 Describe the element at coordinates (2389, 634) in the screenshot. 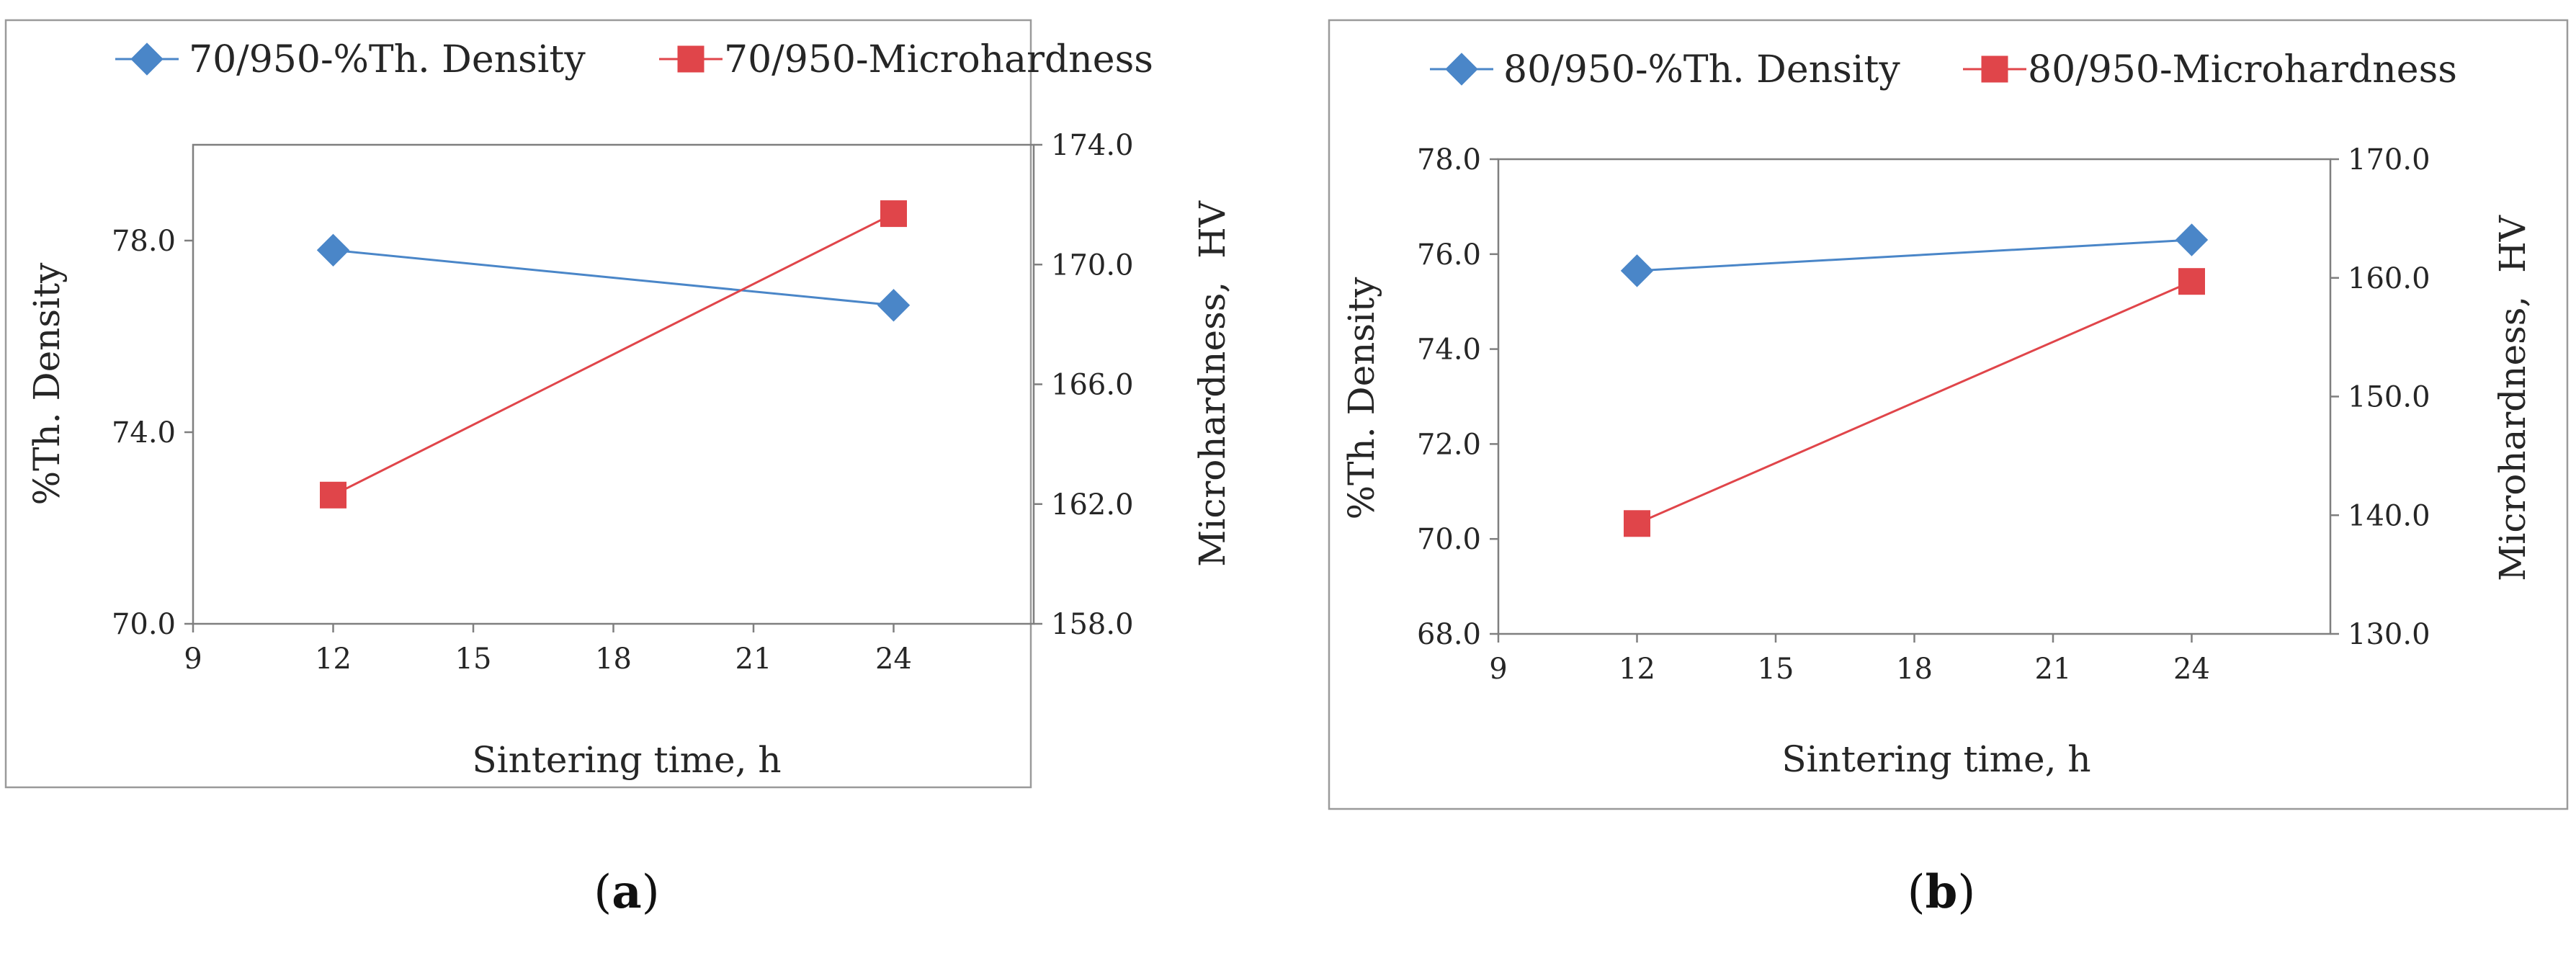

I see `y2-tick-label: 130.0` at that location.